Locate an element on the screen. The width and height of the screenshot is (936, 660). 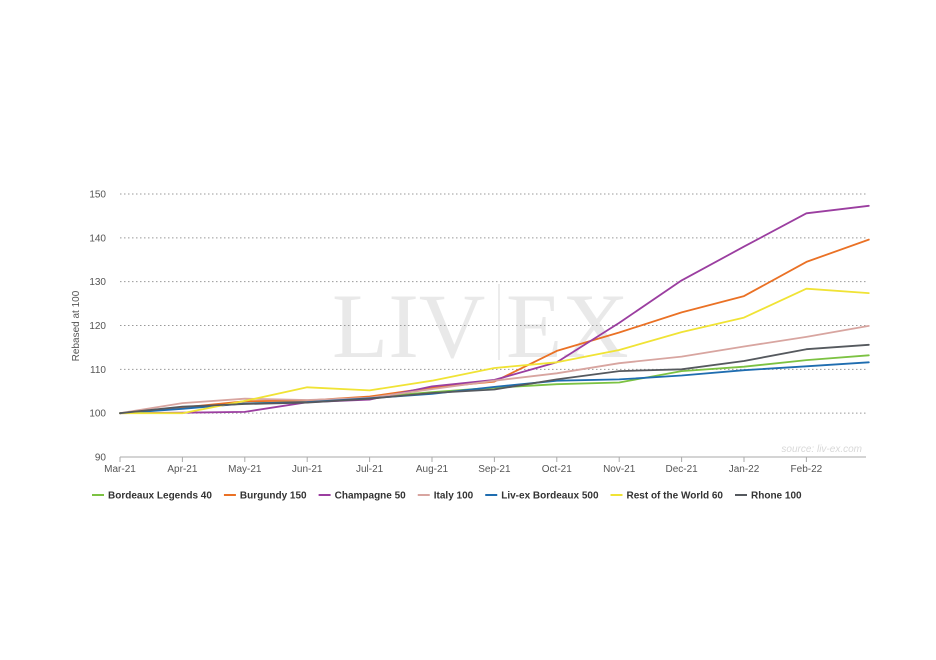
legend-item: Bordeaux Legends 40 is located at coordinates (152, 496).